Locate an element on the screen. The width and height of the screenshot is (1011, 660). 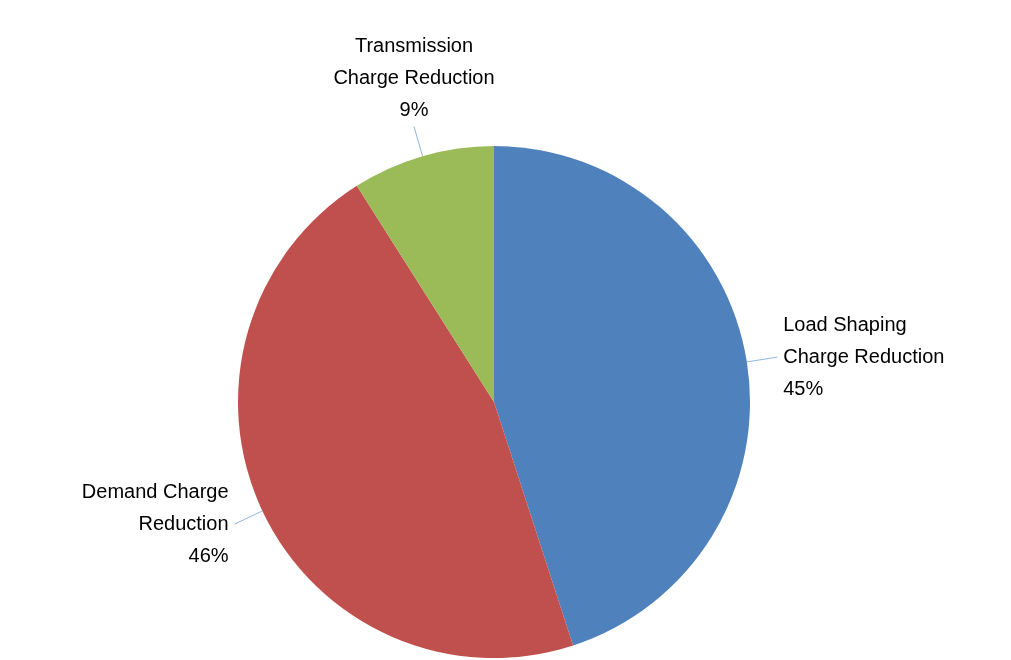
slice-label: Load Shaping Charge Reduction is located at coordinates (864, 339).